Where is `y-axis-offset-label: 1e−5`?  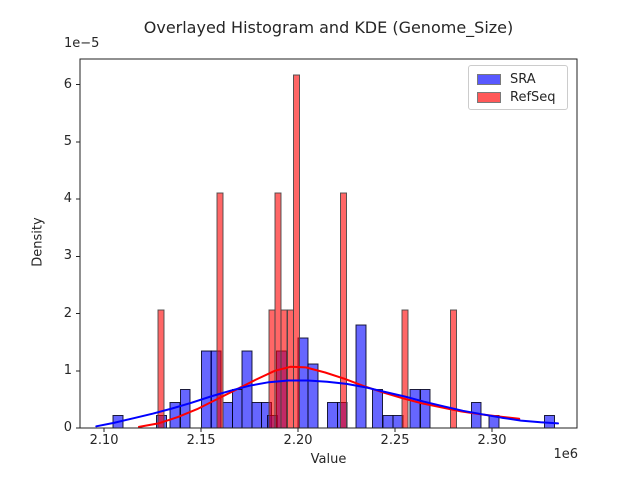 y-axis-offset-label: 1e−5 is located at coordinates (82, 43).